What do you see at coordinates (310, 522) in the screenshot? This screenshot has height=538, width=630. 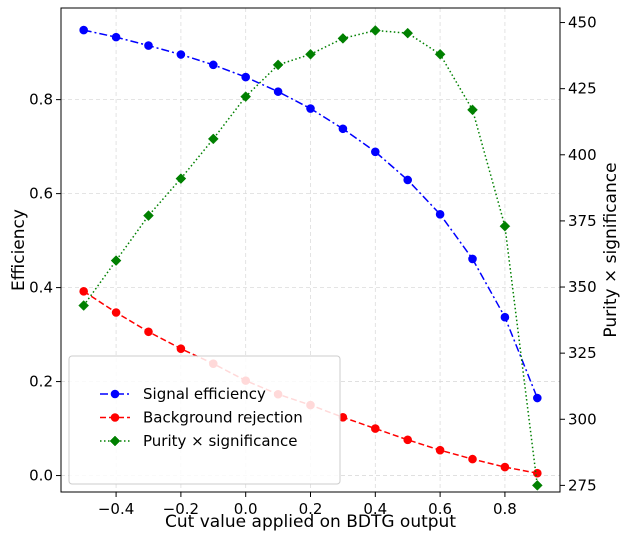 I see `x-axis-label: Cut value applied on BDTG output` at bounding box center [310, 522].